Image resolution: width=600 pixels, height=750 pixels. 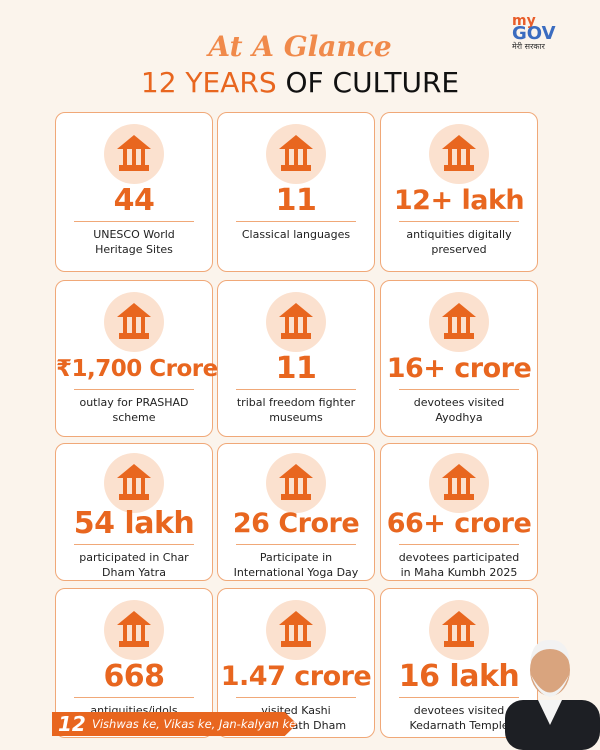 I want to click on collar, so click(x=550, y=712).